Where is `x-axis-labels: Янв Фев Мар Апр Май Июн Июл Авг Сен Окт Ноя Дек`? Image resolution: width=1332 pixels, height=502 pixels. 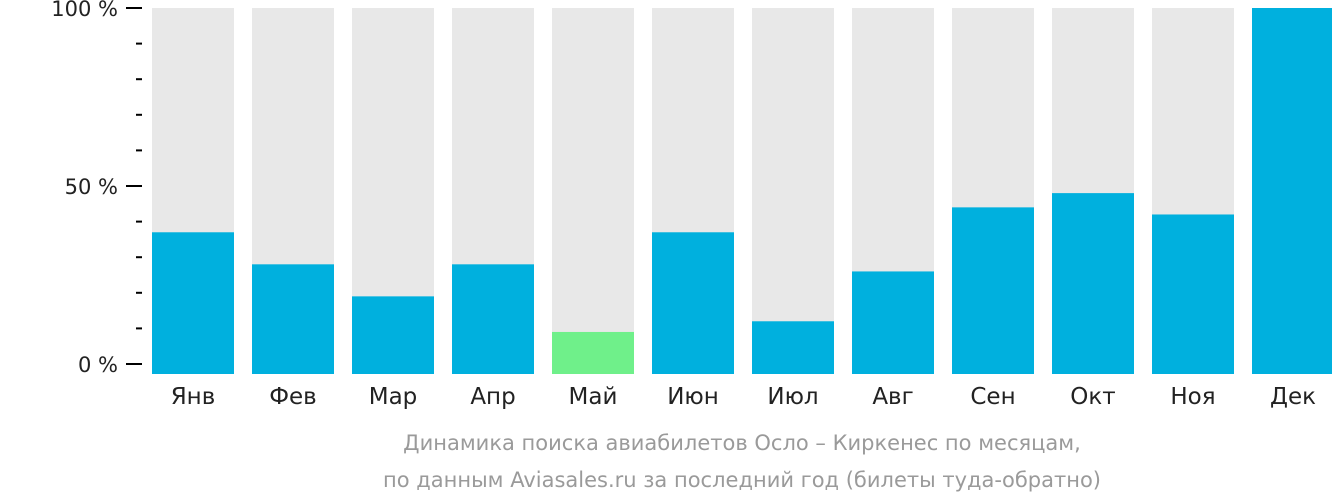 x-axis-labels: Янв Фев Мар Апр Май Июн Июл Авг Сен Окт Ноя Дек is located at coordinates (743, 397).